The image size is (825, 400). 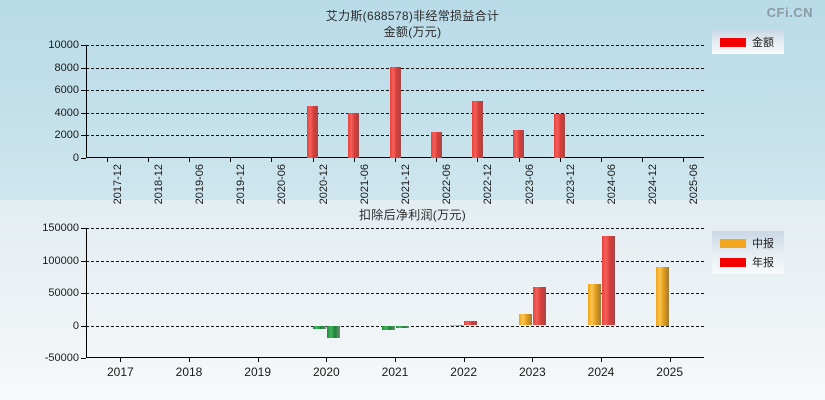 I want to click on bar-中报-2021, so click(x=388, y=328).